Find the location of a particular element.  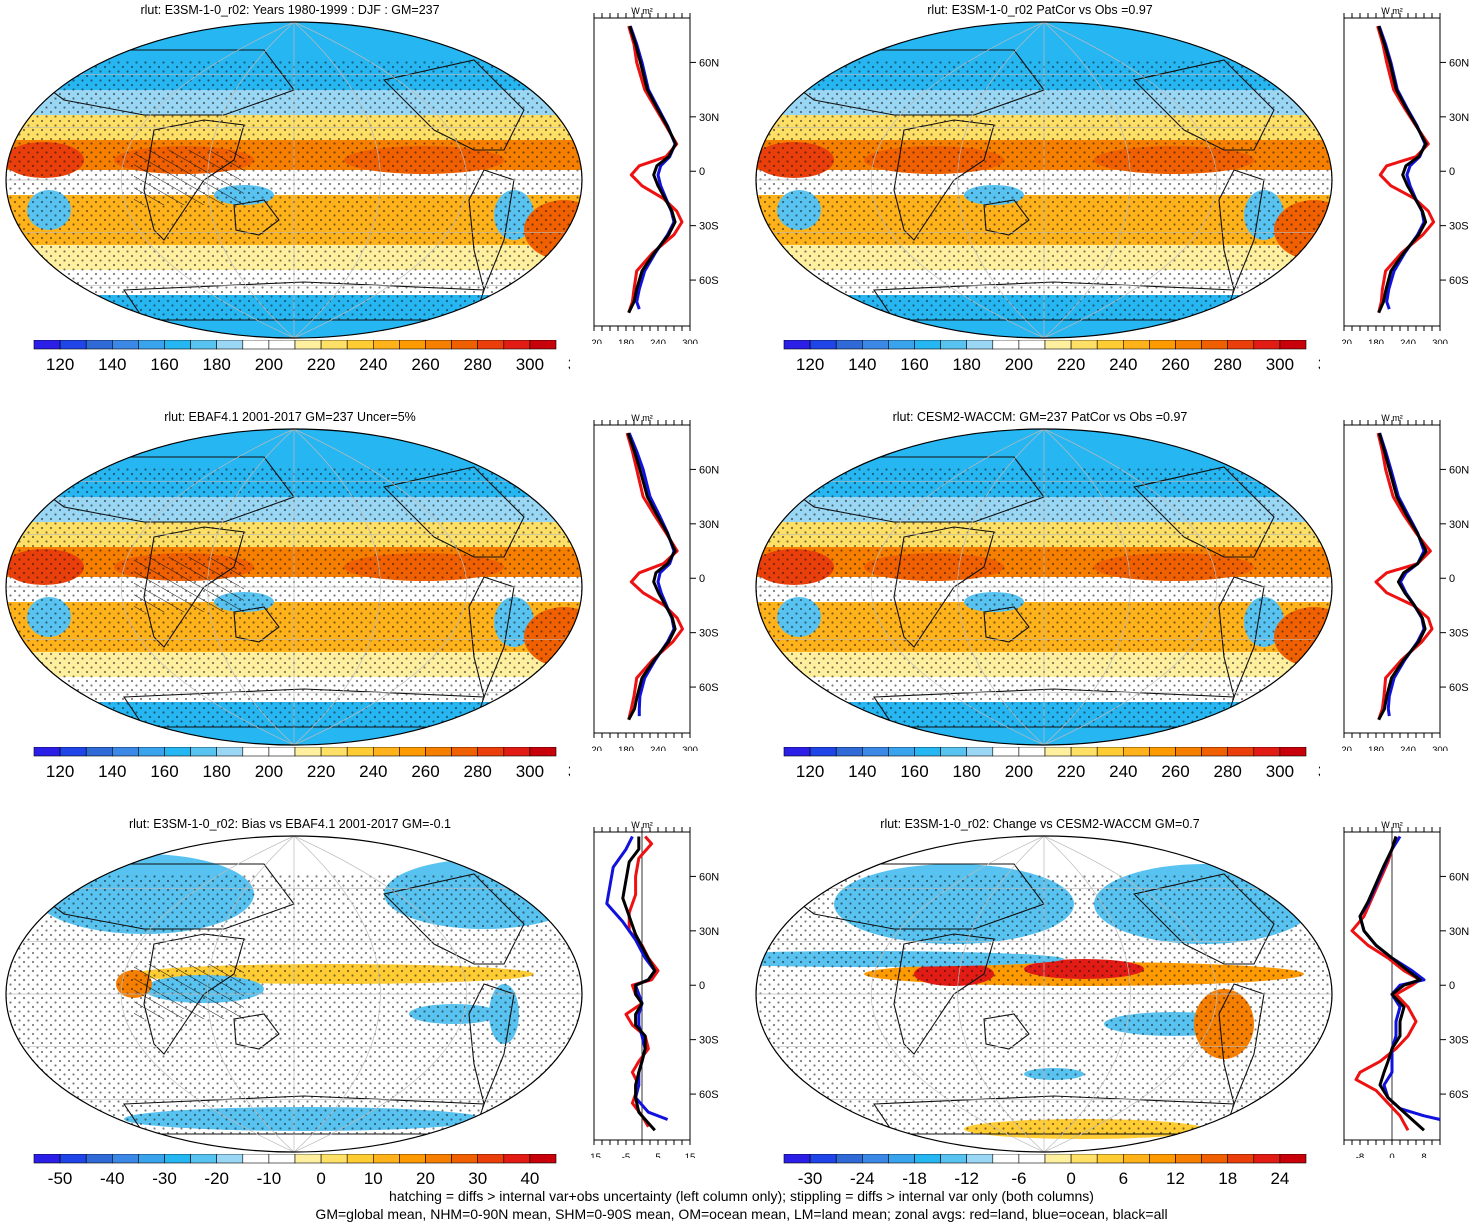

zonal-line-all is located at coordinates (652, 169).